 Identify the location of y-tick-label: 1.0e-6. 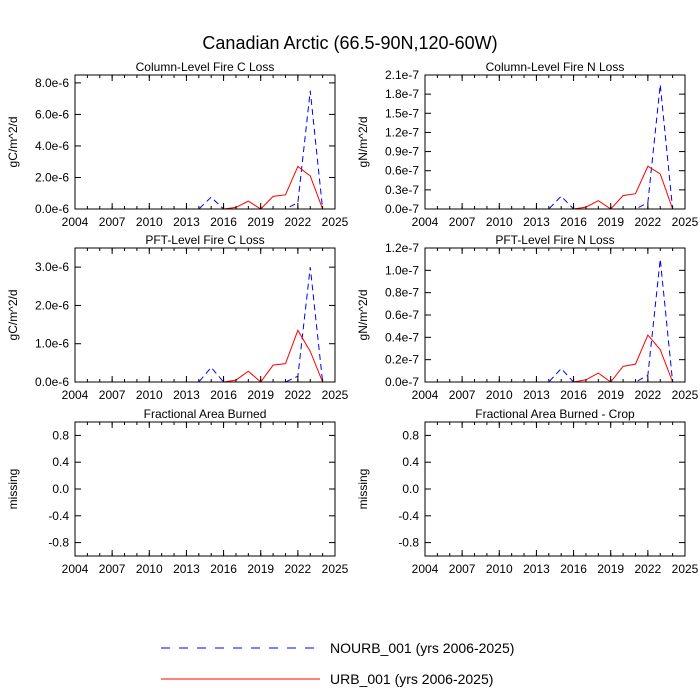
(52, 344).